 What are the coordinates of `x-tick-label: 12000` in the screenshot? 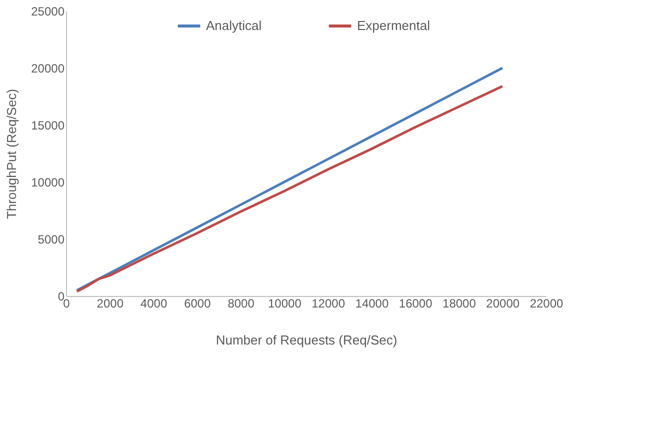 It's located at (329, 303).